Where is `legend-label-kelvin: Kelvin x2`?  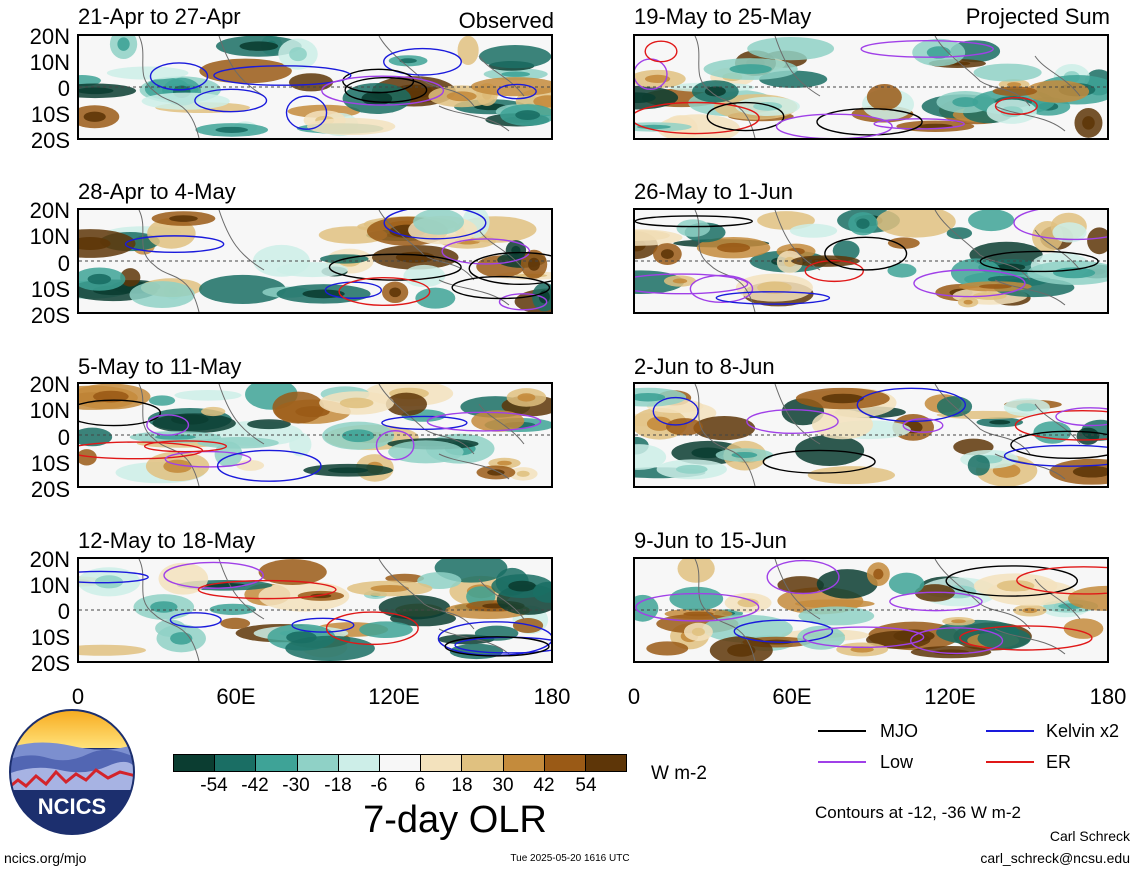
legend-label-kelvin: Kelvin x2 is located at coordinates (1083, 731).